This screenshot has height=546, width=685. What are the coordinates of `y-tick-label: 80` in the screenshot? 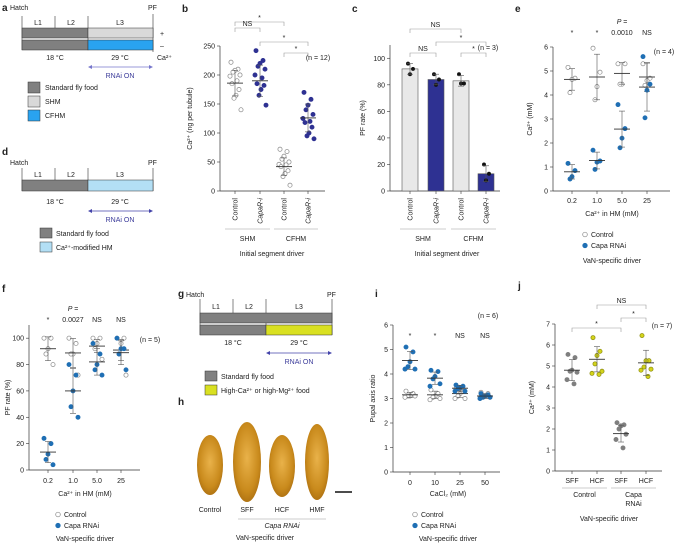 It's located at (20, 365).